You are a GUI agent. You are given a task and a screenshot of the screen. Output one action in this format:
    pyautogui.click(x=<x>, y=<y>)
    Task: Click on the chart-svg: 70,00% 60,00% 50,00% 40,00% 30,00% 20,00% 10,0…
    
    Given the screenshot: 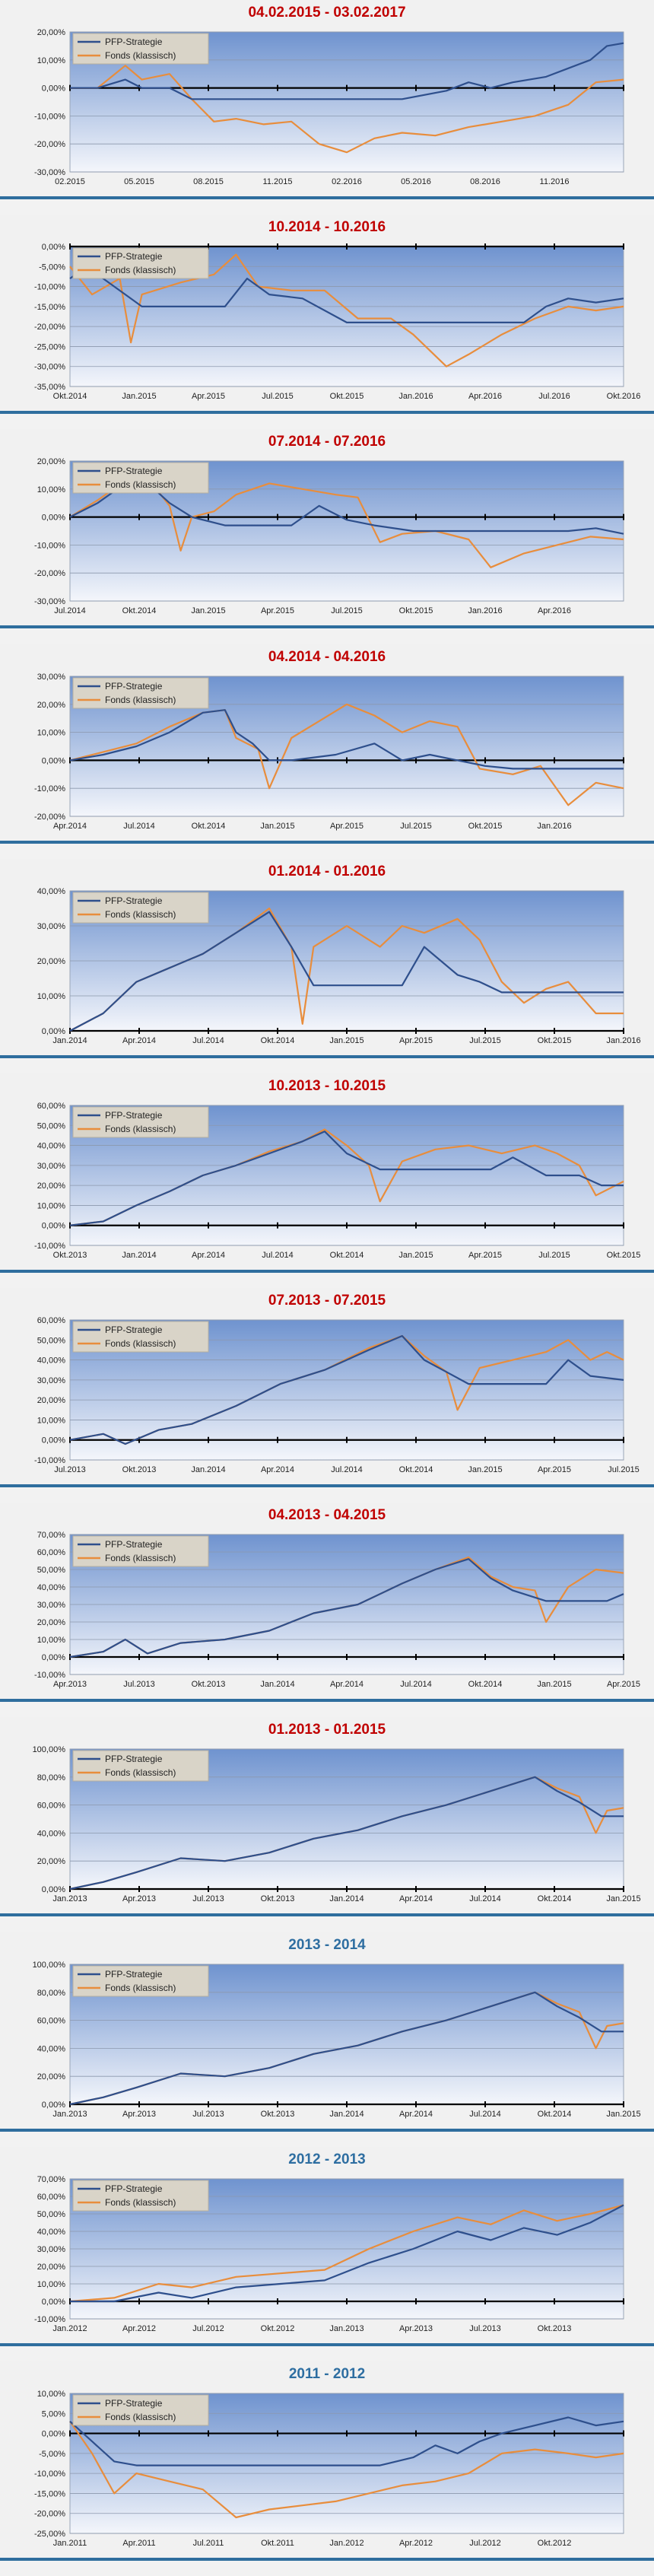 What is the action you would take?
    pyautogui.click(x=329, y=2254)
    